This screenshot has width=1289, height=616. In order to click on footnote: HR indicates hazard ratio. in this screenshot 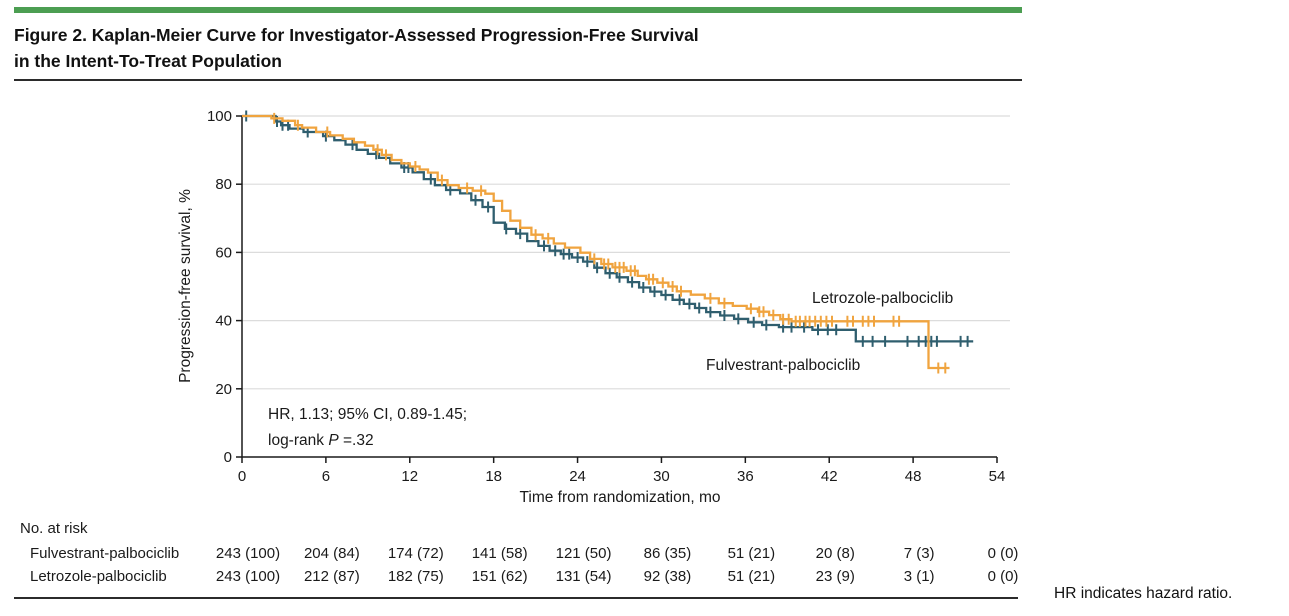, I will do `click(1143, 593)`.